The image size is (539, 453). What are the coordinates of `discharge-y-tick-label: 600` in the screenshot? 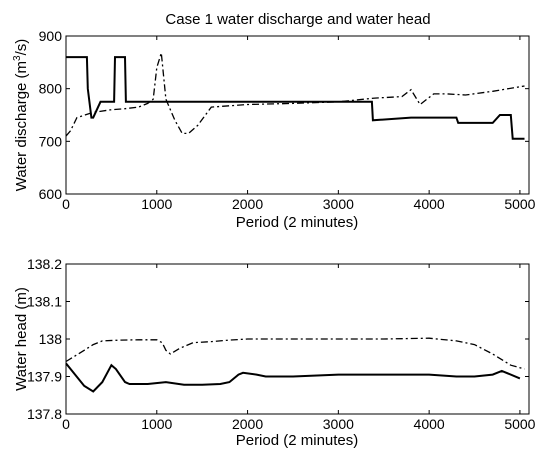 It's located at (51, 194).